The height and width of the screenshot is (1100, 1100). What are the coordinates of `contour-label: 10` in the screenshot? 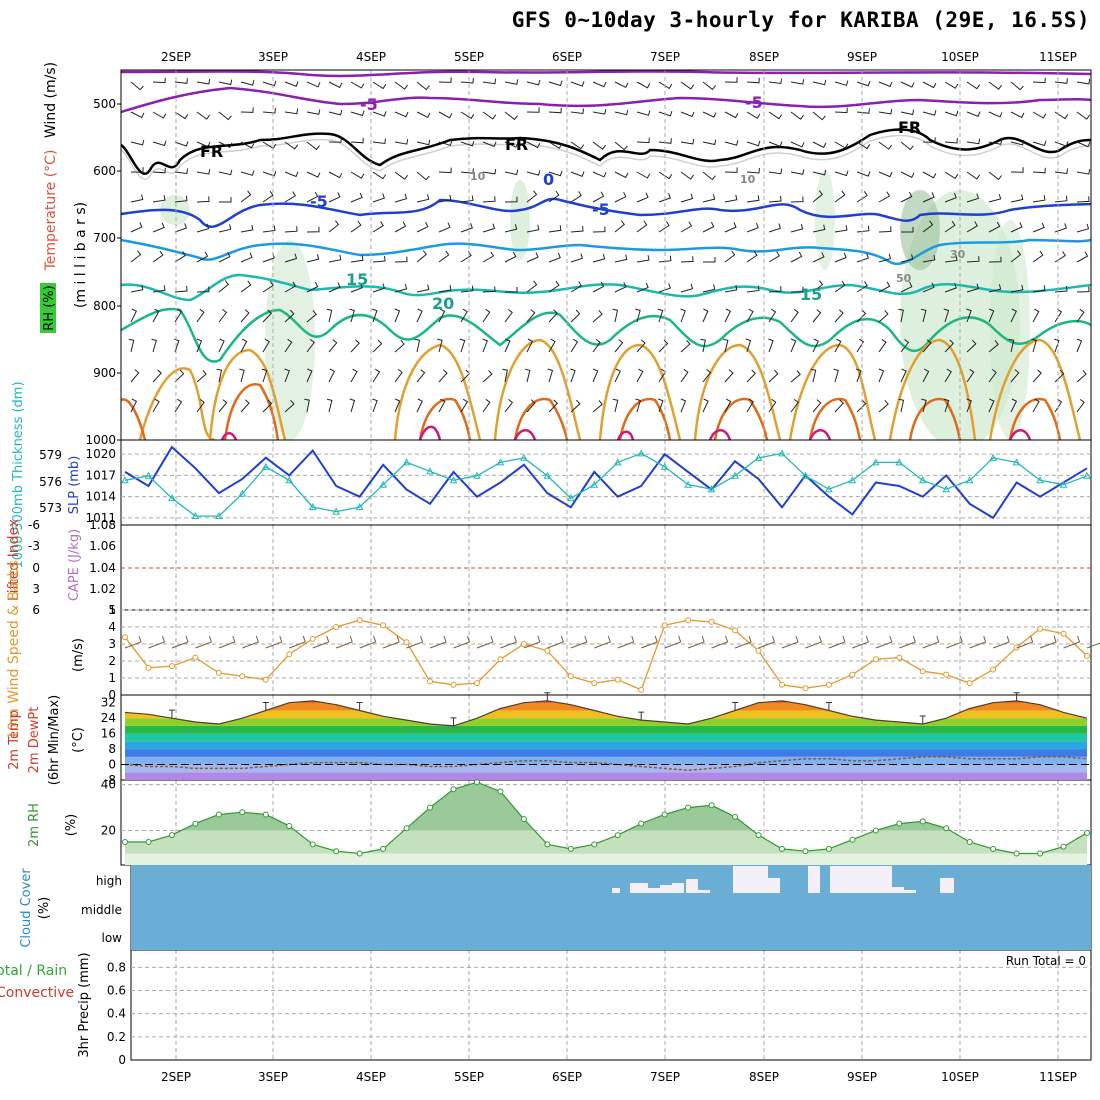 It's located at (748, 179).